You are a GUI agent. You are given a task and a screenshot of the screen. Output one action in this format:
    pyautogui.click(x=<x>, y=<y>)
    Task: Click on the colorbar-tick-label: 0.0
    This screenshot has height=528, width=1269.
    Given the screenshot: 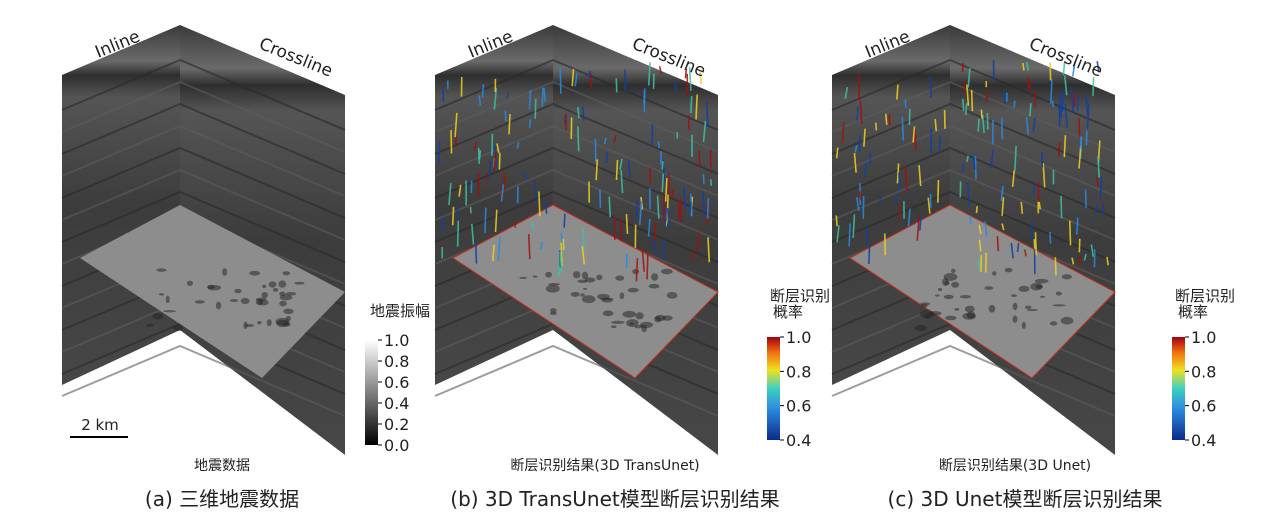 What is the action you would take?
    pyautogui.click(x=396, y=445)
    